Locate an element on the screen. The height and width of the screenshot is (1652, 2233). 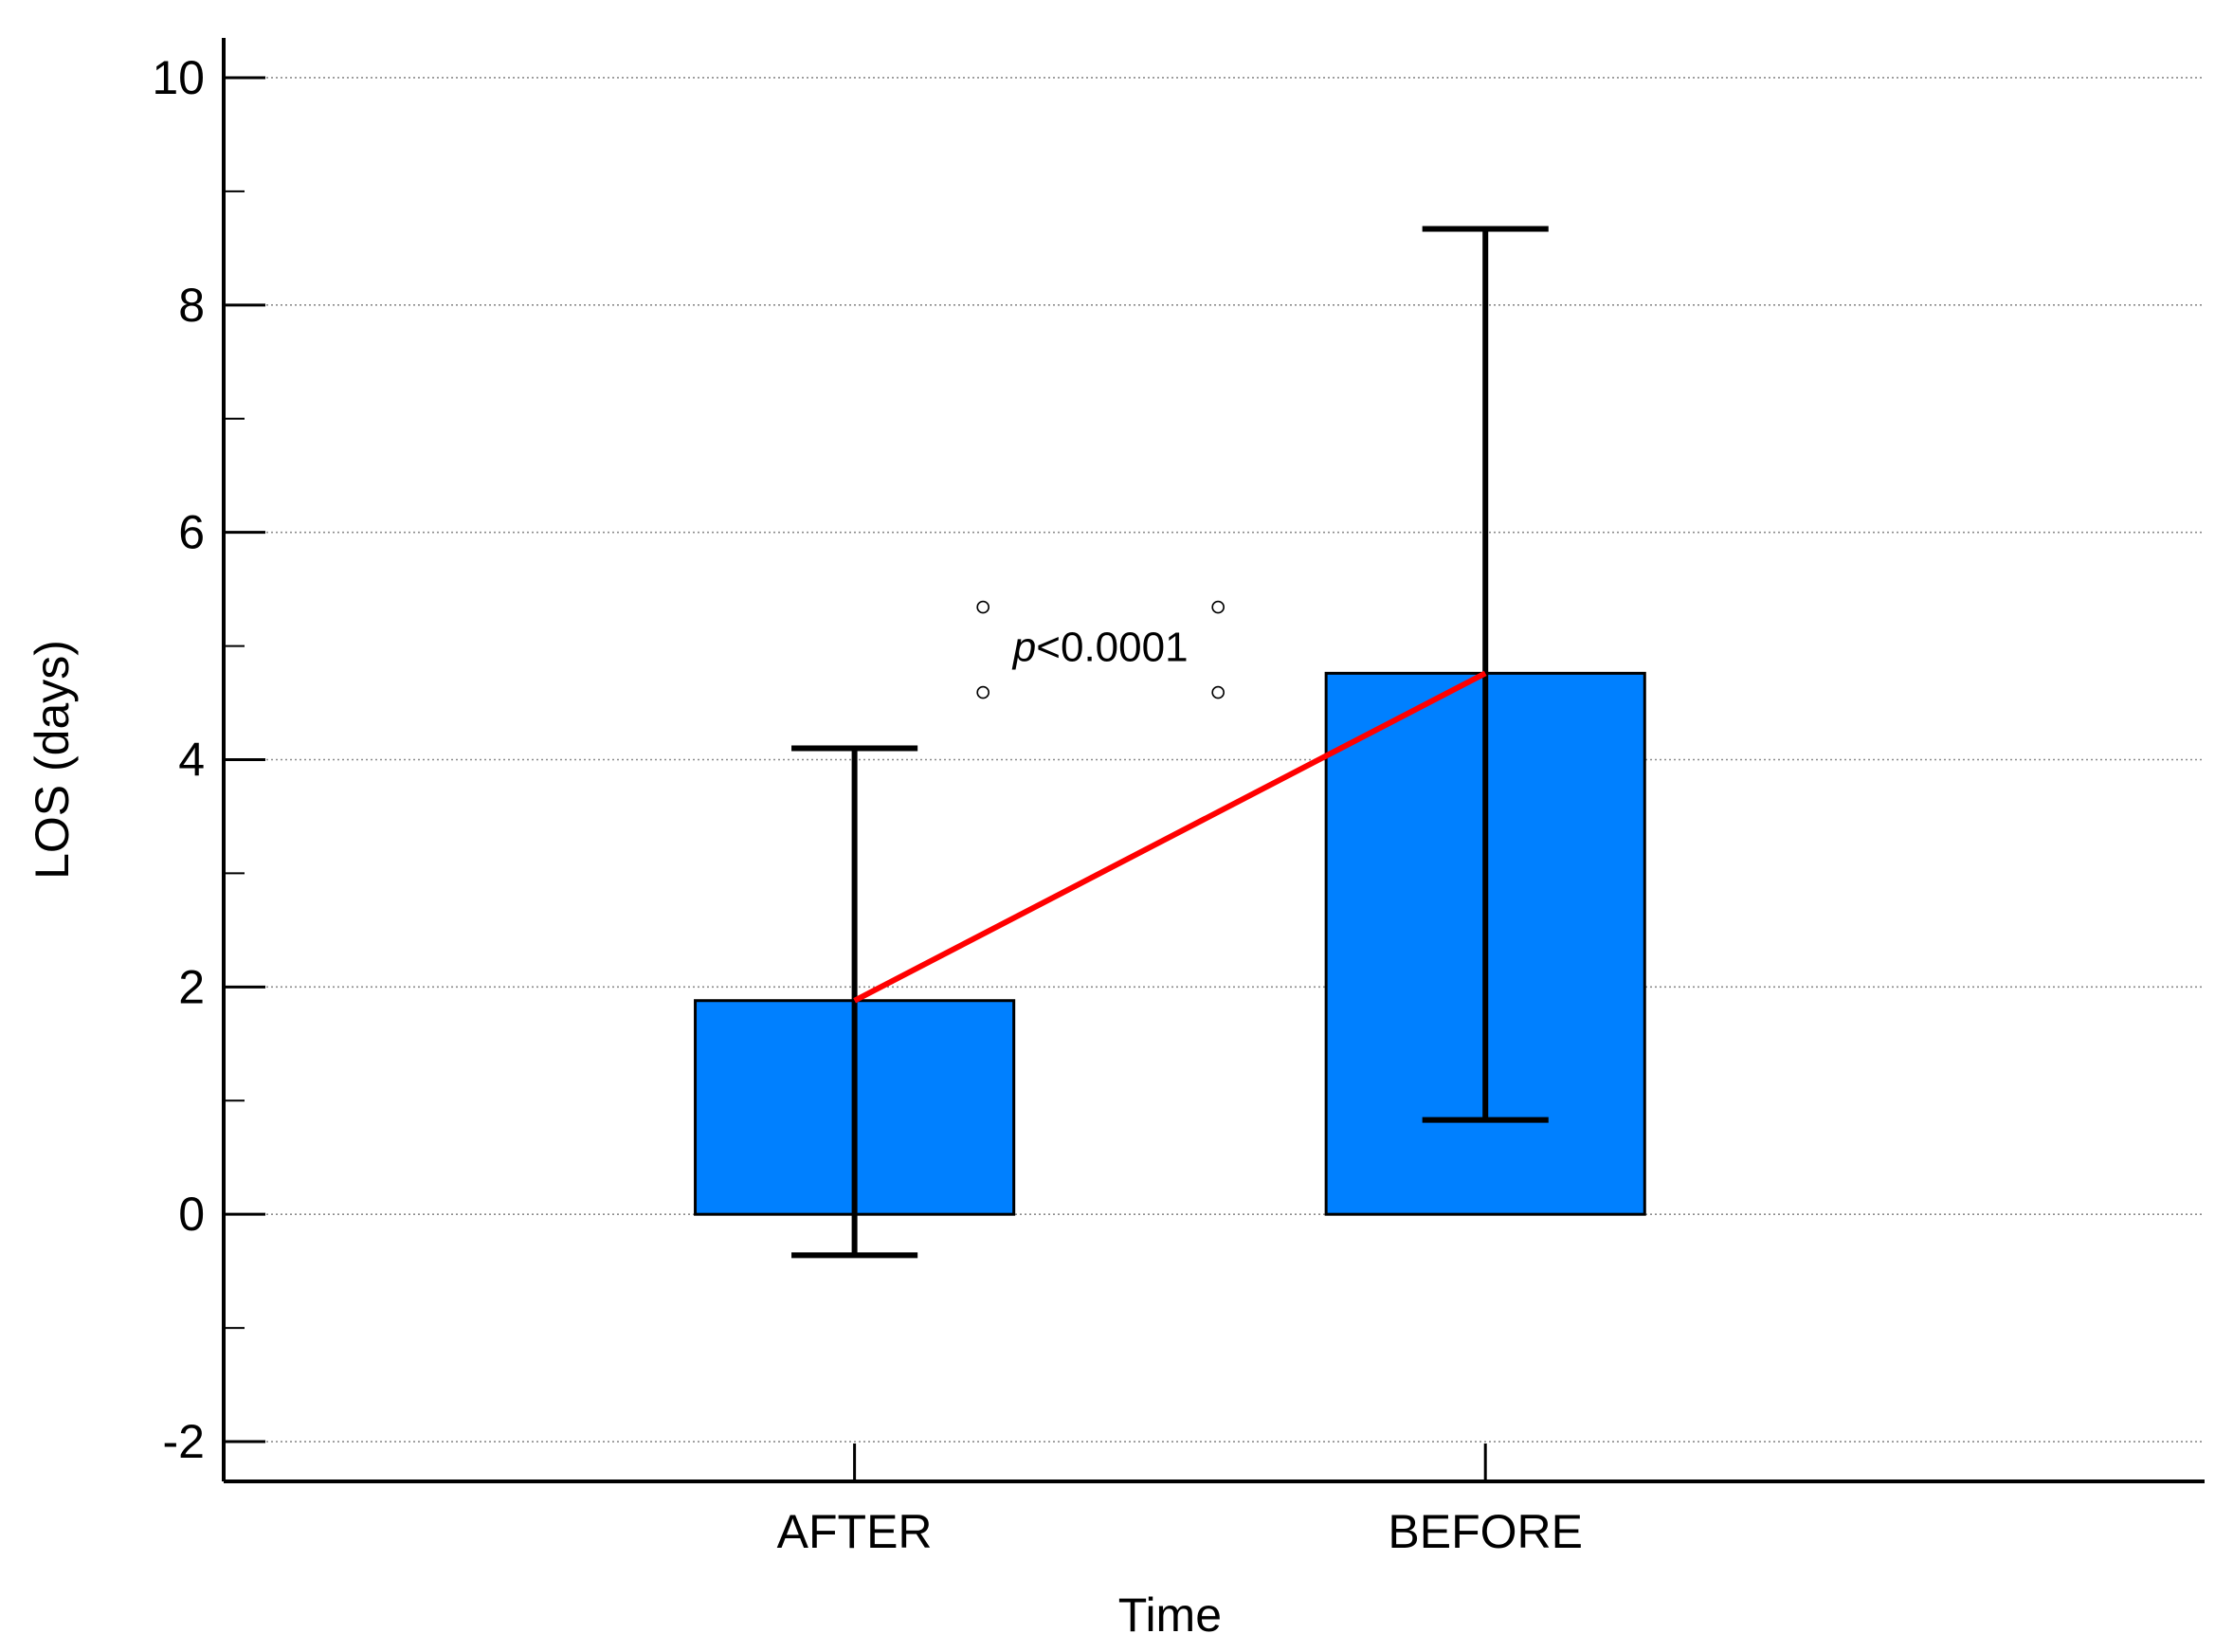
y-axis-title: LOS (days) is located at coordinates (52, 760).